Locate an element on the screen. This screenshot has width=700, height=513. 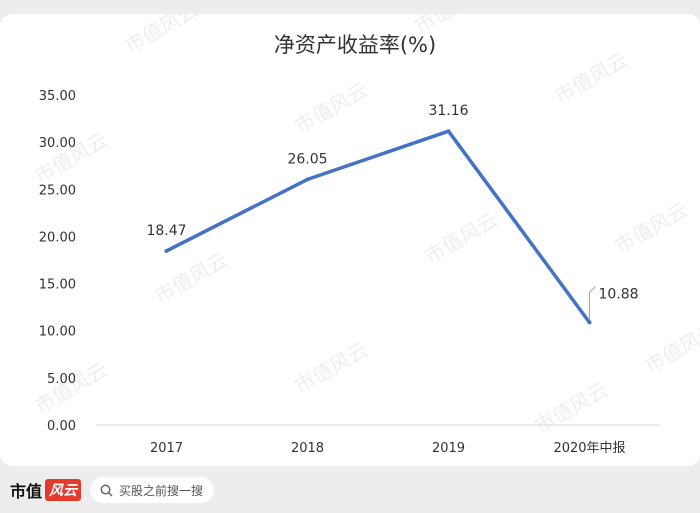
x-tick-label: 2019 is located at coordinates (448, 448).